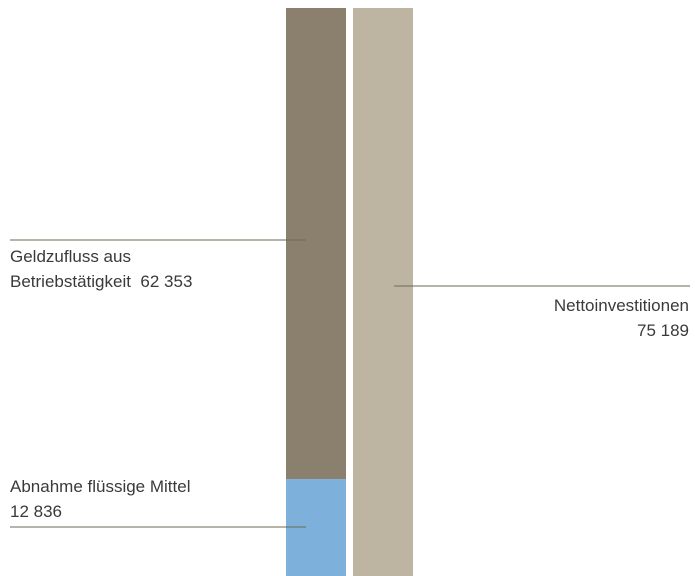 This screenshot has width=695, height=576. What do you see at coordinates (101, 281) in the screenshot?
I see `label-geldzufluss-line2: Betriebstätigkeit 62 353` at bounding box center [101, 281].